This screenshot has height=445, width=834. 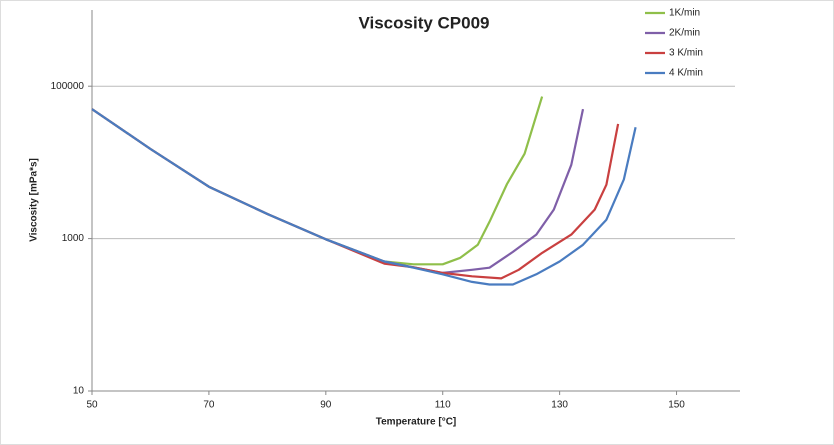 What do you see at coordinates (326, 405) in the screenshot?
I see `x-tick-label: 90` at bounding box center [326, 405].